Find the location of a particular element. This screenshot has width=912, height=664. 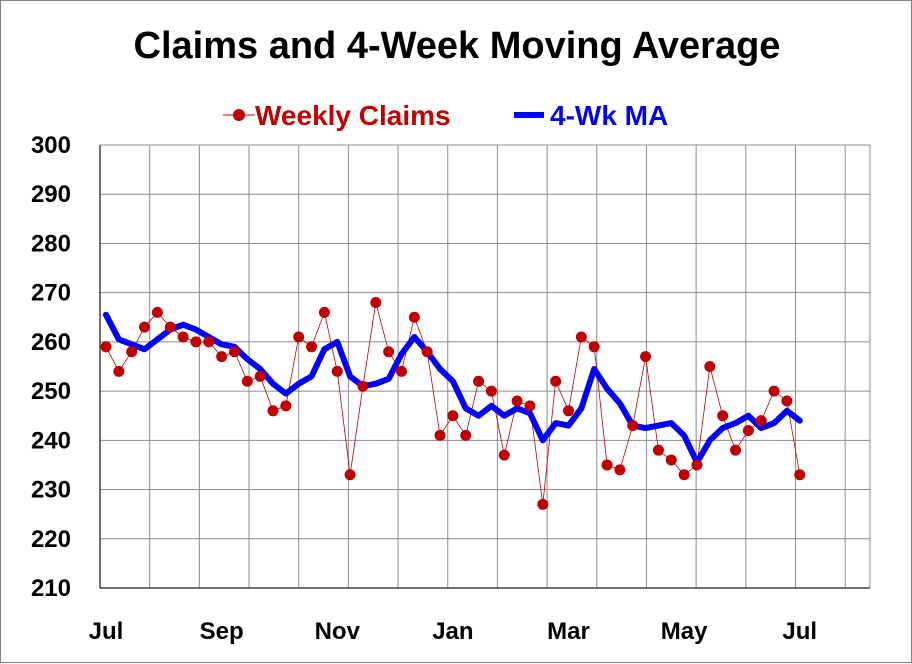

legend-ma-label: 4-Wk MA is located at coordinates (609, 115).